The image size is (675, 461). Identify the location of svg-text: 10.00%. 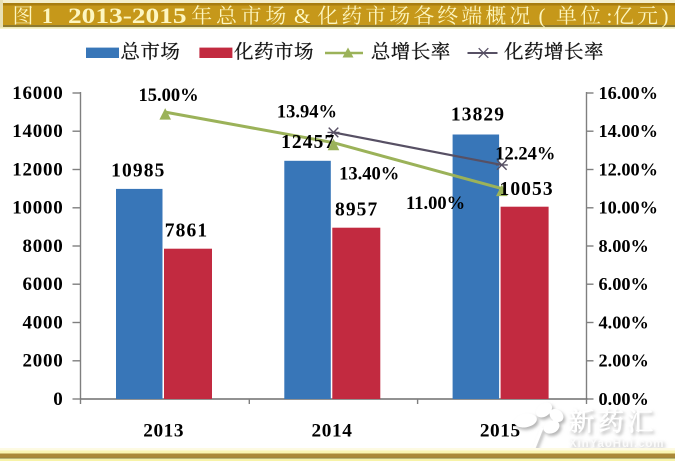
(628, 208).